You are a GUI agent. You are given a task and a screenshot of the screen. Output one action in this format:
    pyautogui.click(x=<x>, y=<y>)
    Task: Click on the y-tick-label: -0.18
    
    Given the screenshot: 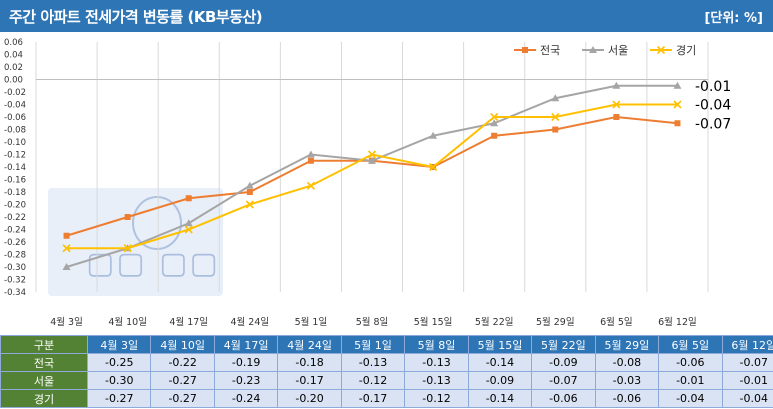 What is the action you would take?
    pyautogui.click(x=15, y=193)
    